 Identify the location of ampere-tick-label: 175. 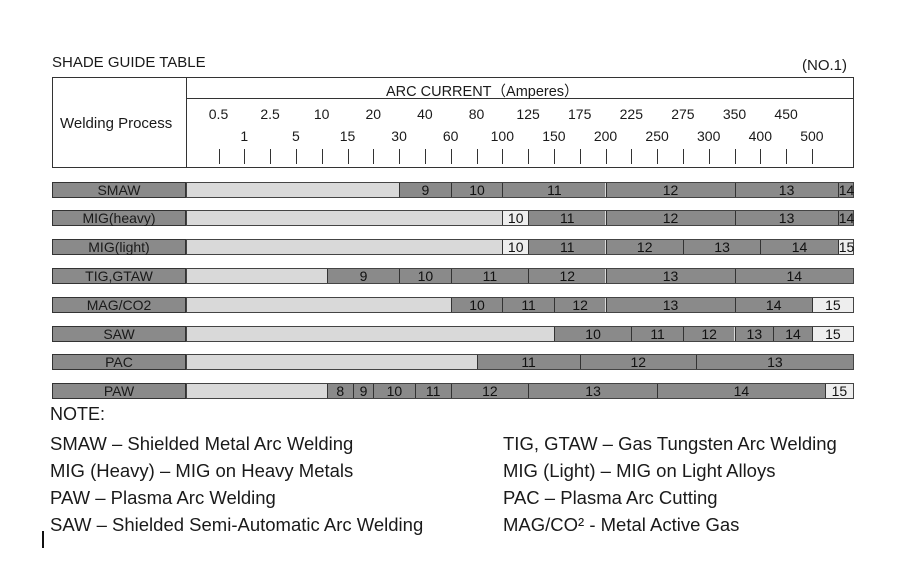
(580, 114).